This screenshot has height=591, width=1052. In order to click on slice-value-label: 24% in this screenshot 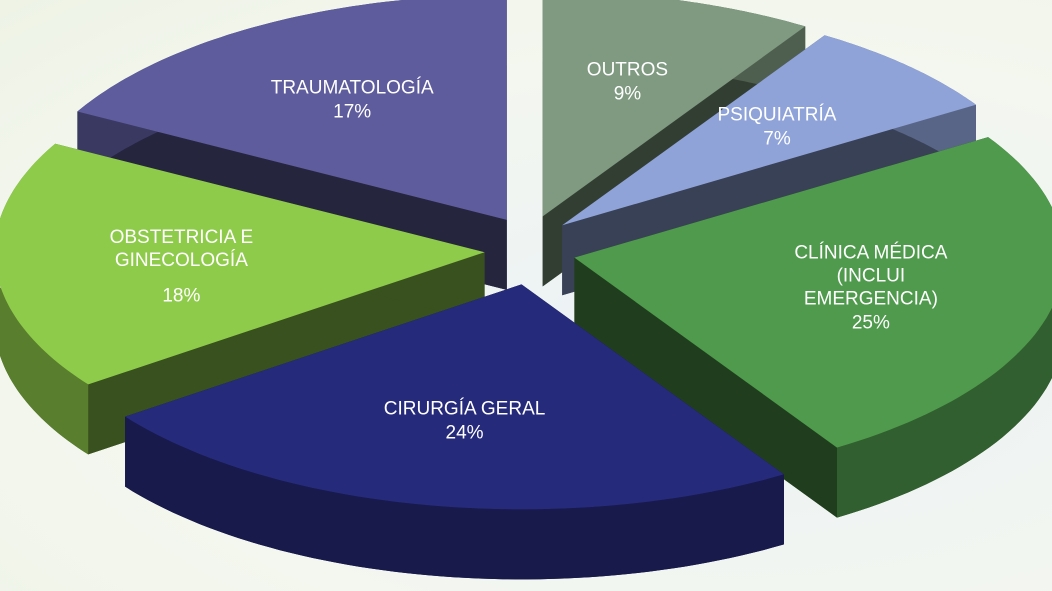, I will do `click(464, 433)`.